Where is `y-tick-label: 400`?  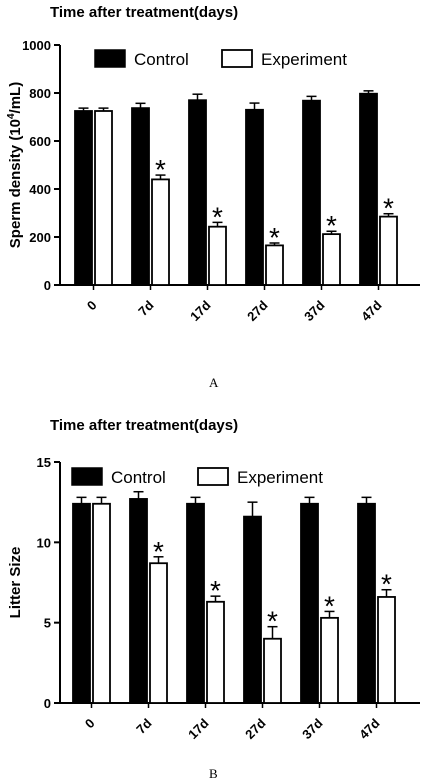 y-tick-label: 400 is located at coordinates (40, 189).